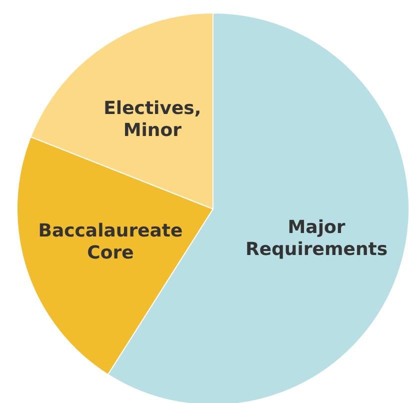 Image resolution: width=409 pixels, height=403 pixels. I want to click on slice-label: Electives, Minor, so click(153, 119).